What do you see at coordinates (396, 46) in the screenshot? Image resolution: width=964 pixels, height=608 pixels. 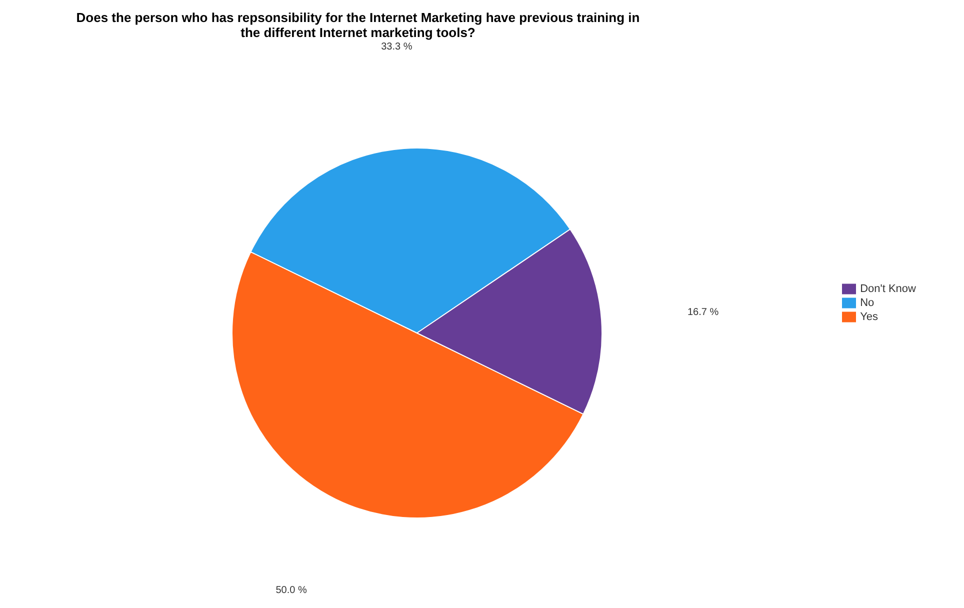 I see `data-label: 33.3 %` at bounding box center [396, 46].